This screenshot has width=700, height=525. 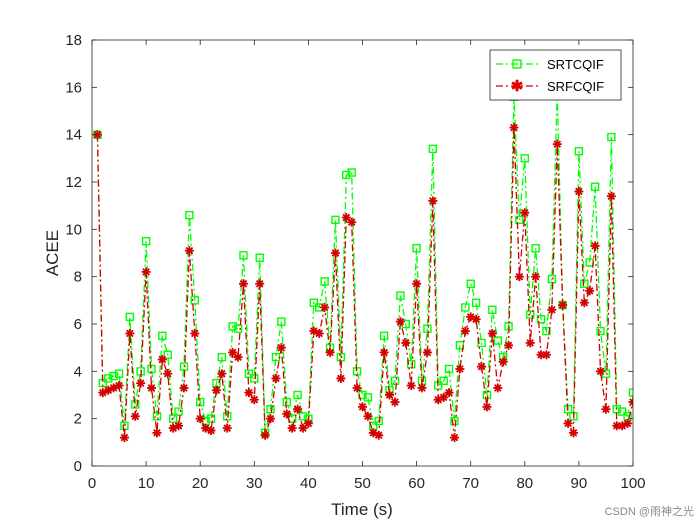 I want to click on x-tick-label: 70, so click(x=470, y=483).